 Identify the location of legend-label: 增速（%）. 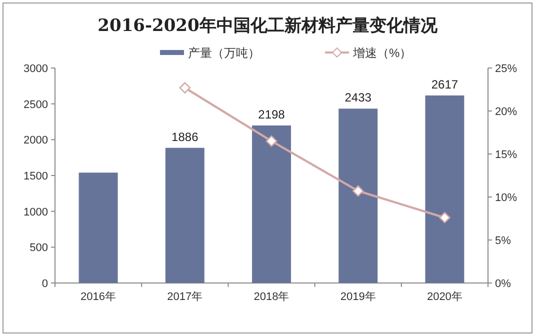
(382, 53).